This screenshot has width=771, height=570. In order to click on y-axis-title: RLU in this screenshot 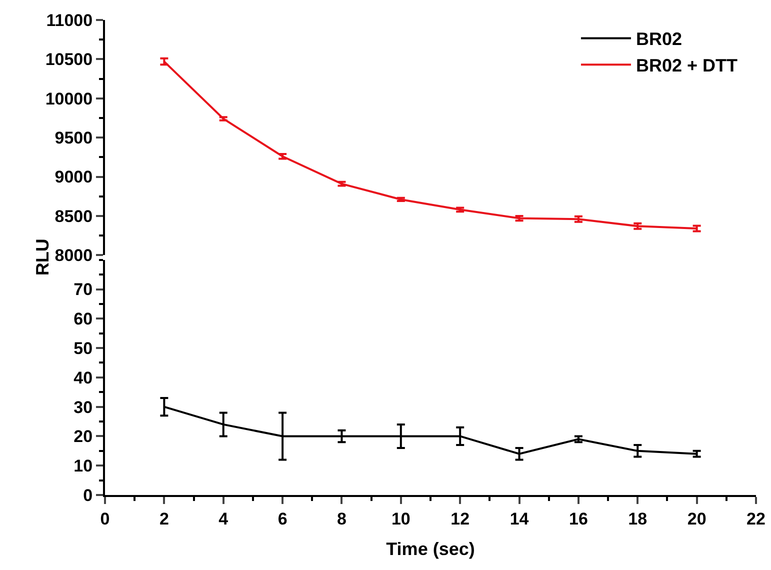, I will do `click(42, 257)`.